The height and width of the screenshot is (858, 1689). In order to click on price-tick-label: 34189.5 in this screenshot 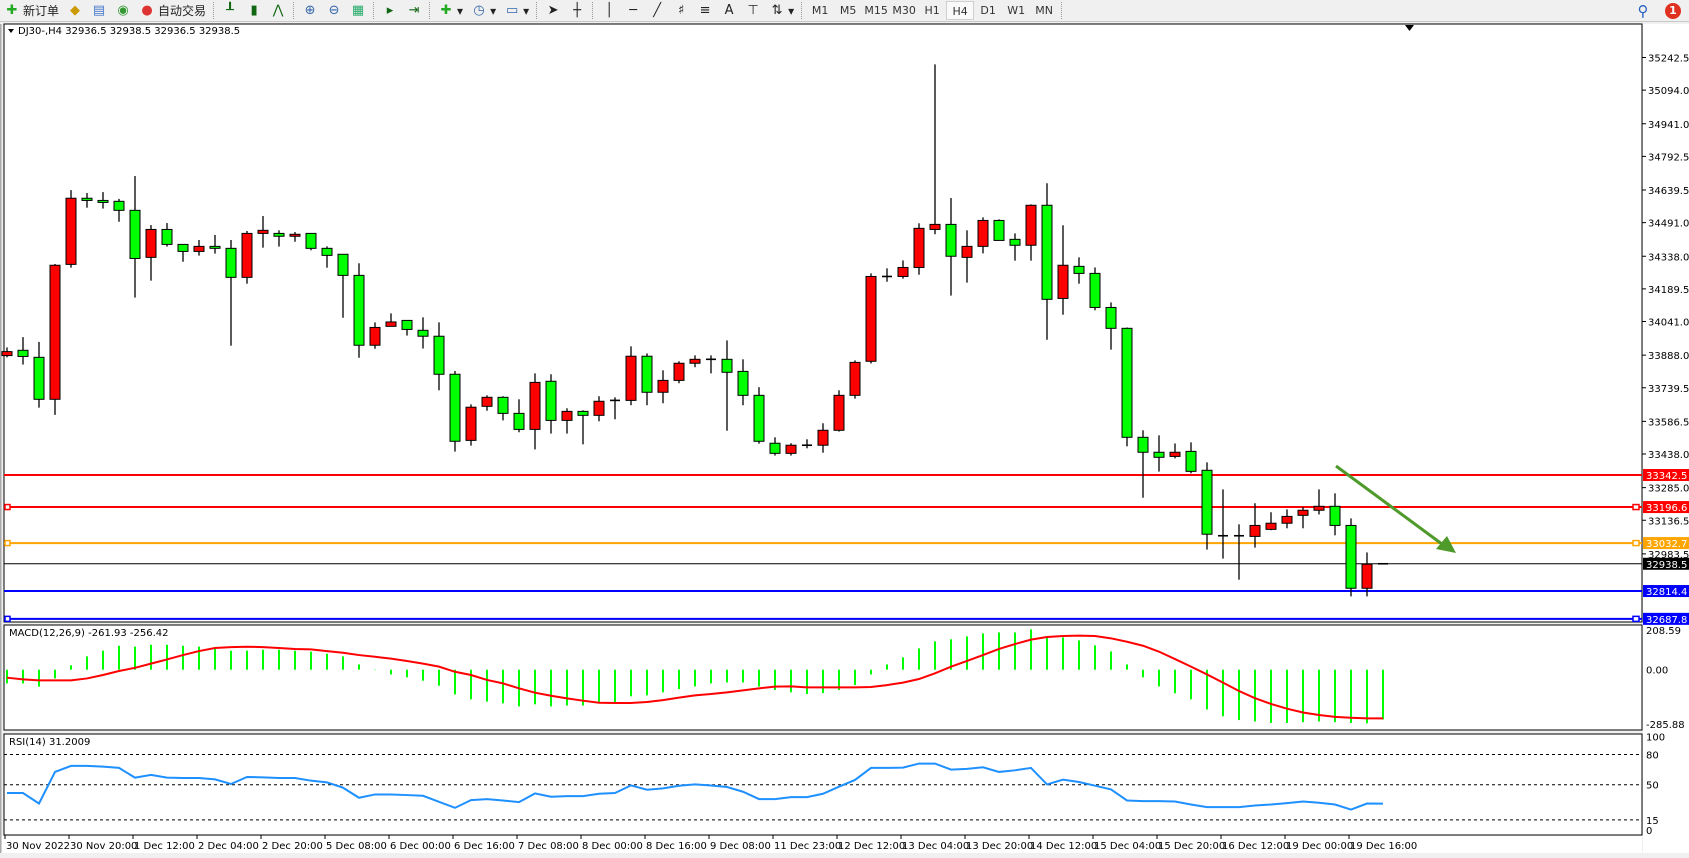, I will do `click(1668, 290)`.